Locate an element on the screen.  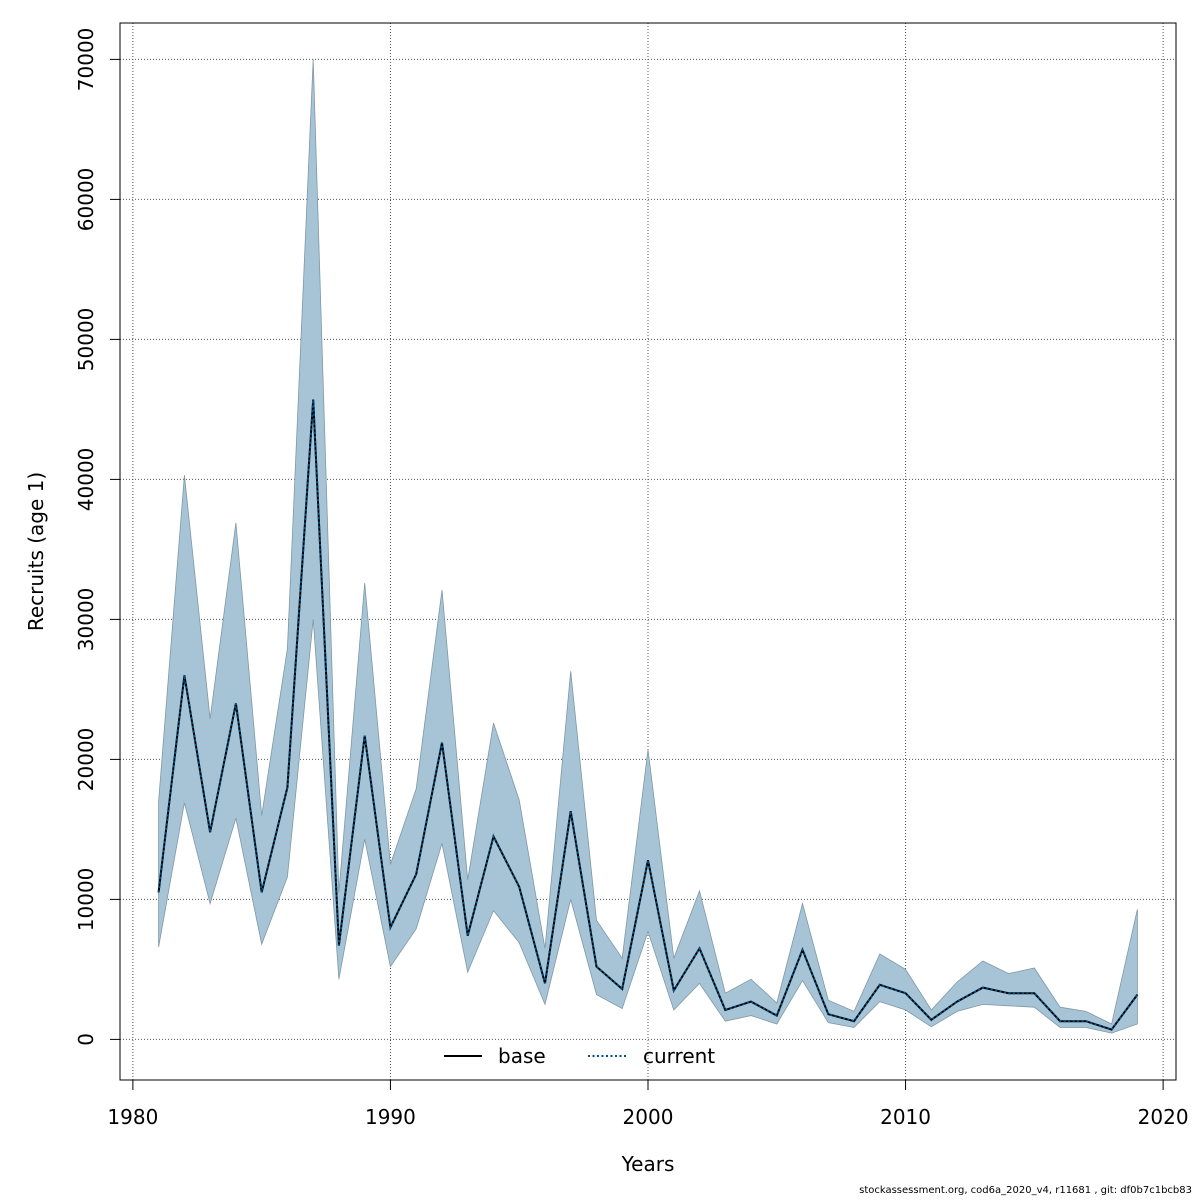
x-tick-label: 2010 is located at coordinates (905, 1117).